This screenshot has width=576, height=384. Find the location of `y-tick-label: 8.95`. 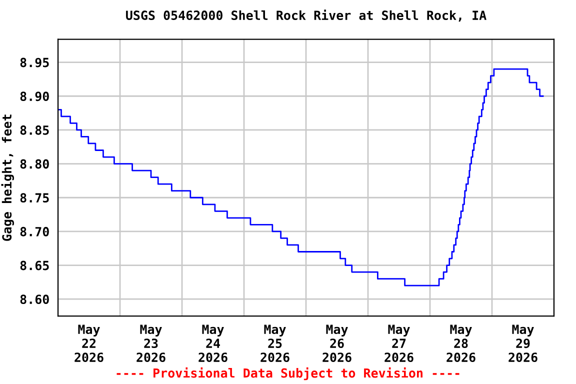

y-tick-label: 8.95 is located at coordinates (34, 63).